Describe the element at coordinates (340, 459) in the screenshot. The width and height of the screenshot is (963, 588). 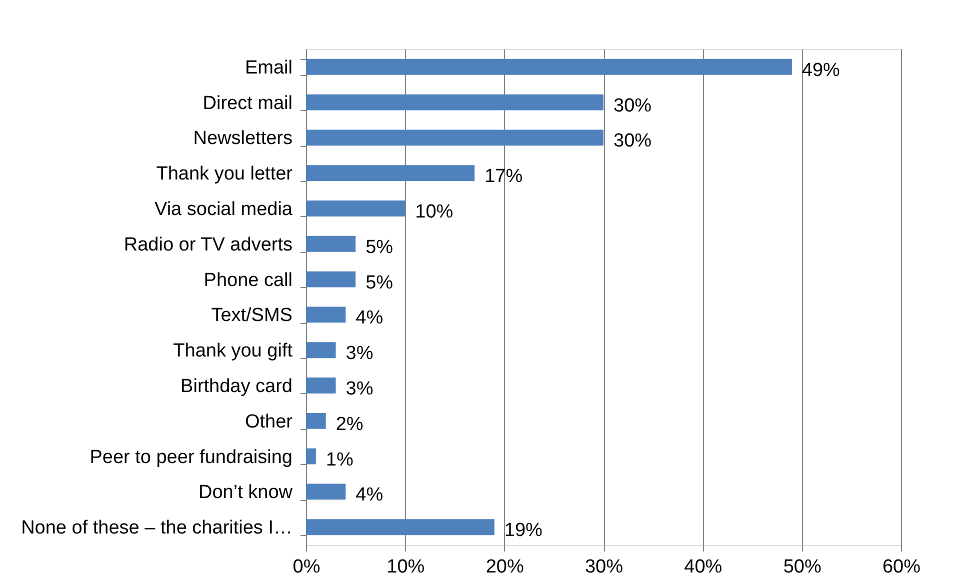
I see `data-label: 1%` at that location.